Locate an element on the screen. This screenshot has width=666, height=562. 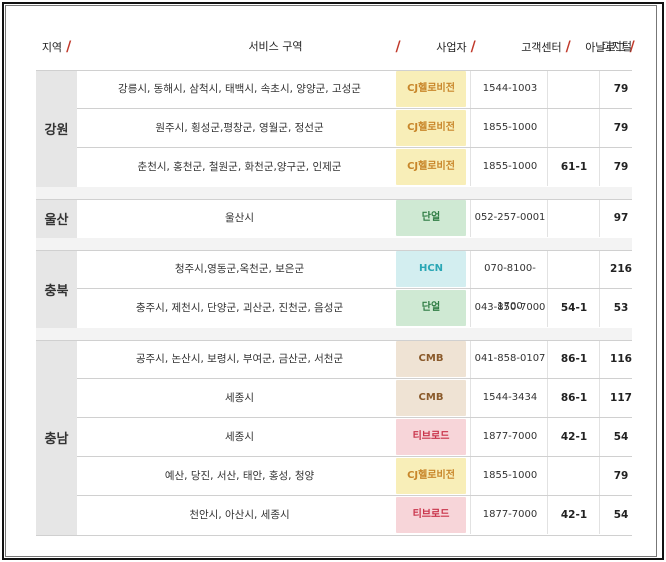
header-analog: 아날로그 / is located at coordinates (610, 47).